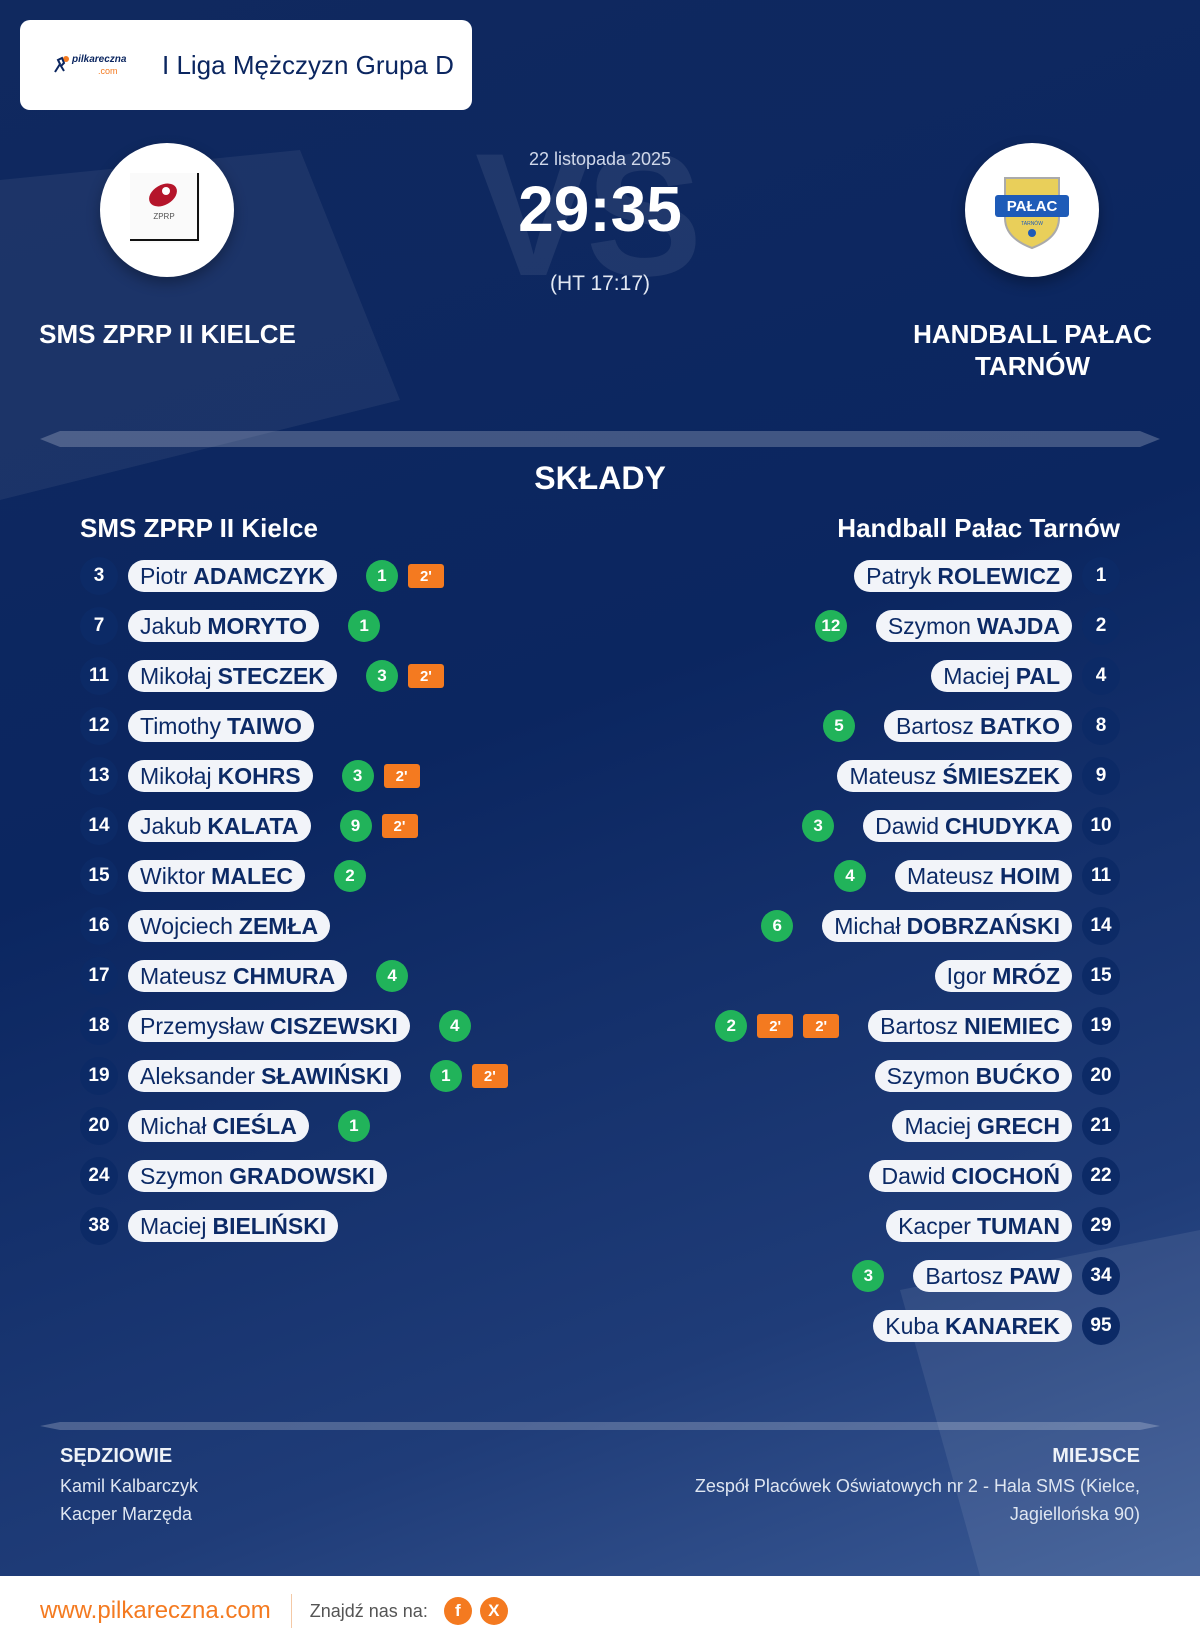 The width and height of the screenshot is (1200, 1646). I want to click on player-number: 3, so click(99, 576).